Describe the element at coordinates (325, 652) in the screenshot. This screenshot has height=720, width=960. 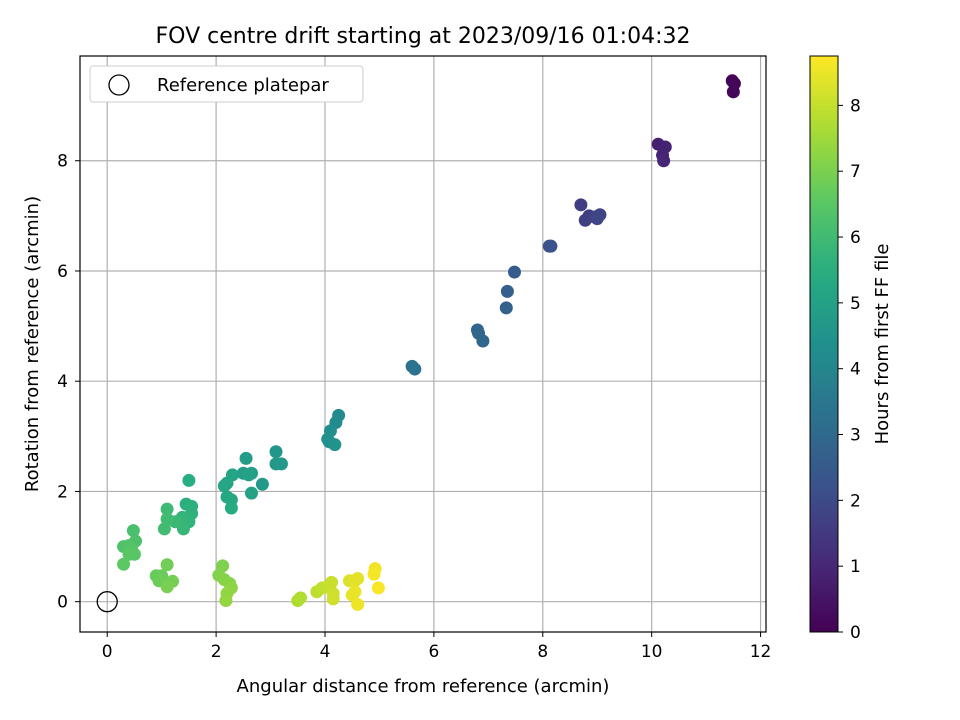
I see `x-tick-label: 4` at that location.